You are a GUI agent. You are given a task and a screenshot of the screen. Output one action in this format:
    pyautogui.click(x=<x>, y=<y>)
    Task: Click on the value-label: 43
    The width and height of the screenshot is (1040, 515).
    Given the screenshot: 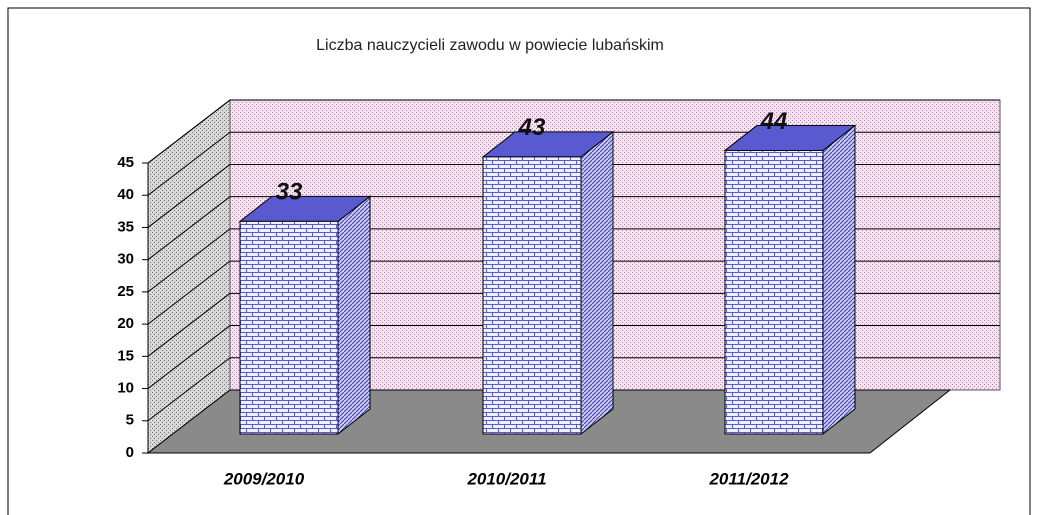 What is the action you would take?
    pyautogui.click(x=532, y=127)
    